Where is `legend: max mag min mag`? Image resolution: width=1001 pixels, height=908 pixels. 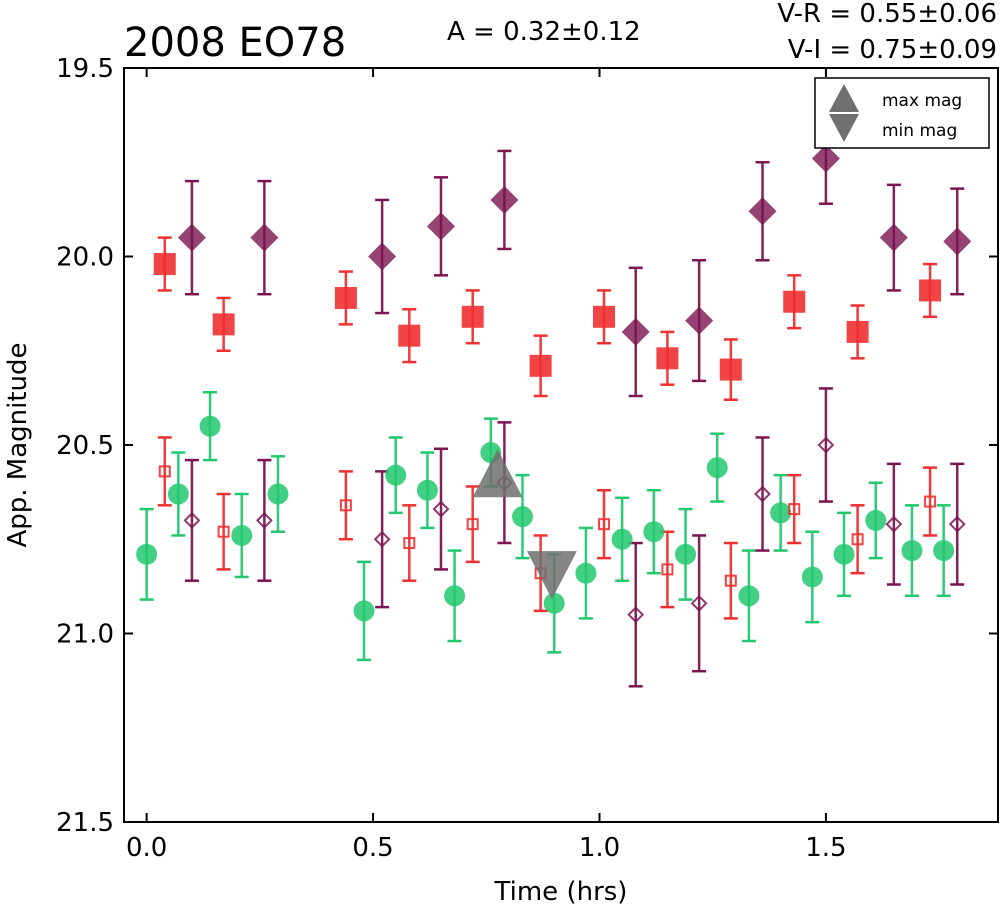 legend: max mag min mag is located at coordinates (902, 113).